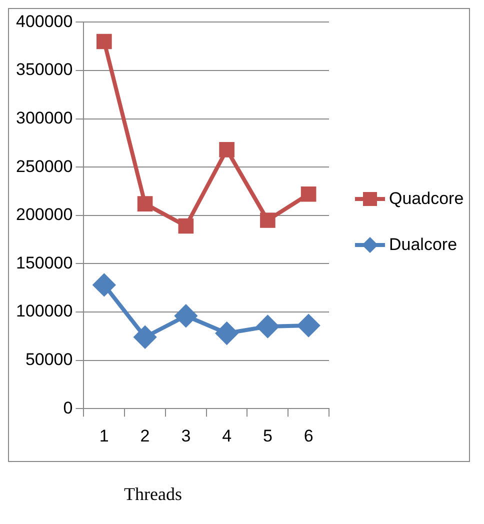 This screenshot has width=484, height=524. What do you see at coordinates (44, 262) in the screenshot?
I see `y-tick-label: 150000` at bounding box center [44, 262].